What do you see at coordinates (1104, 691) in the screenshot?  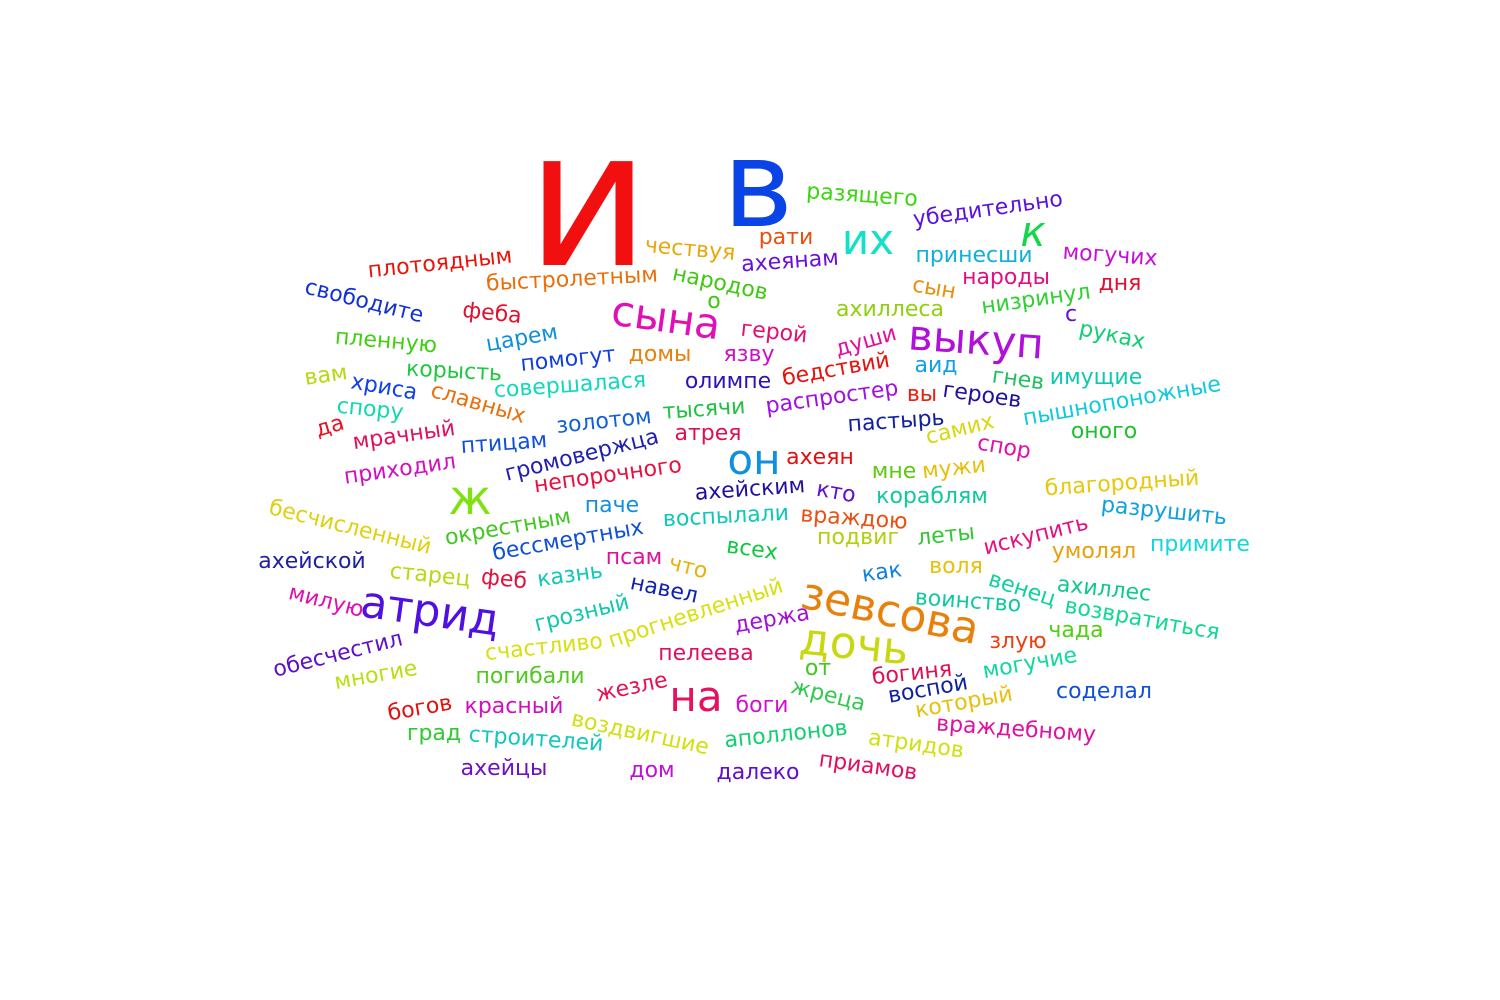 I see `word-sodelal: соделал` at bounding box center [1104, 691].